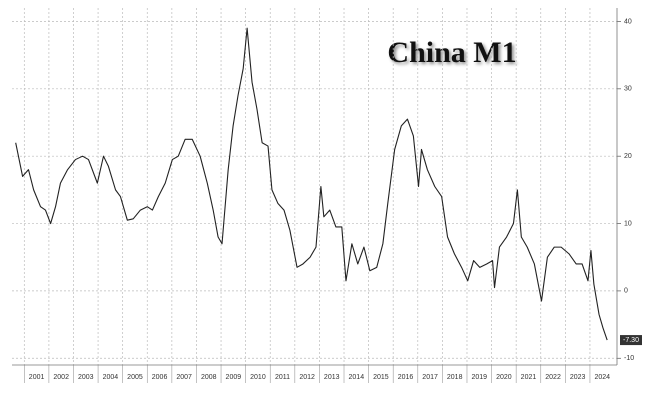 This screenshot has width=652, height=403. I want to click on x-tick-label: 2010, so click(258, 377).